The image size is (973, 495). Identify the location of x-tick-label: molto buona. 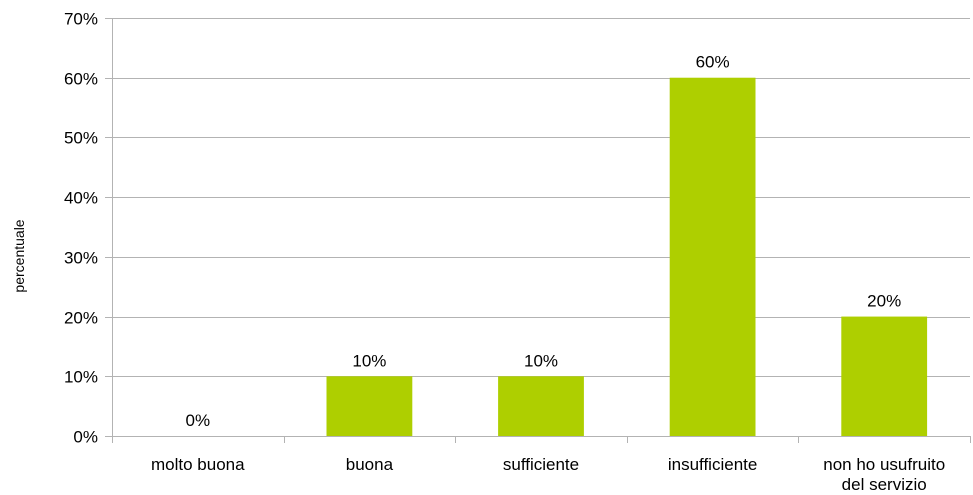
(198, 464).